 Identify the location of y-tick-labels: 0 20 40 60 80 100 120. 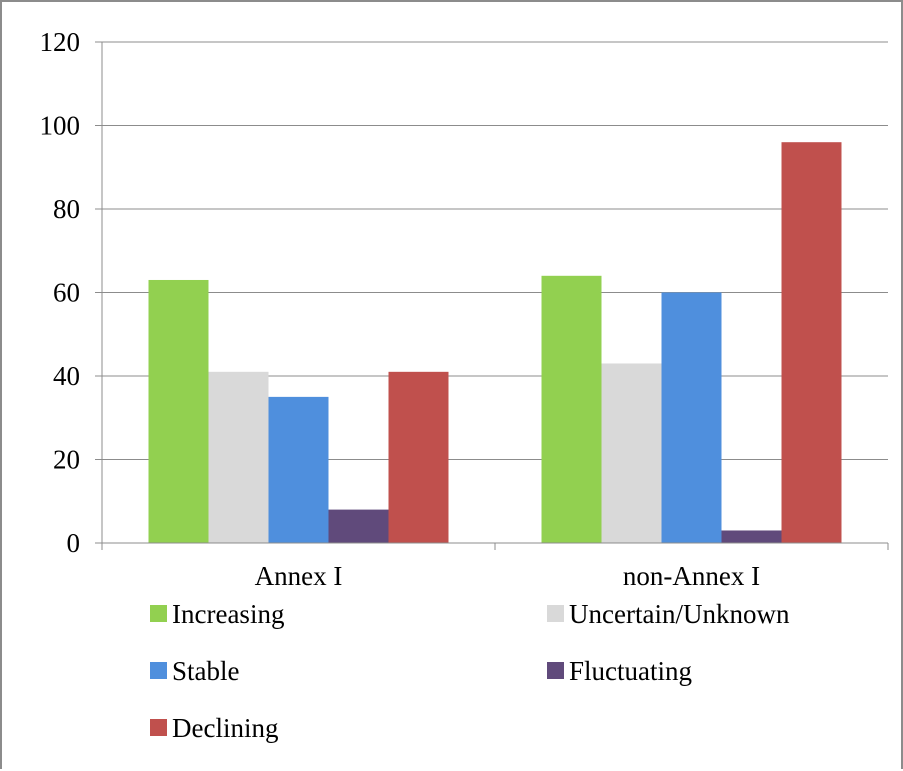
(60, 292).